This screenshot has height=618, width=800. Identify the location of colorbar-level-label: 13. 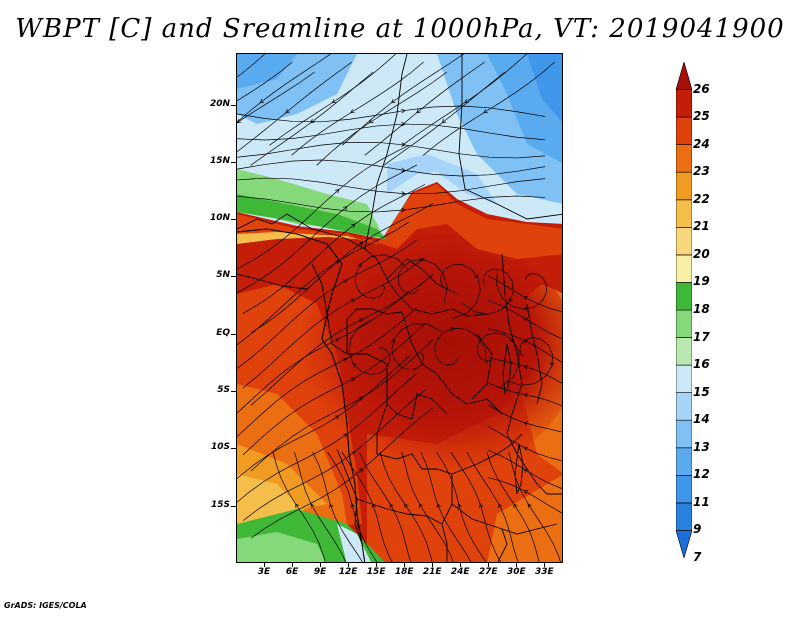
(701, 446).